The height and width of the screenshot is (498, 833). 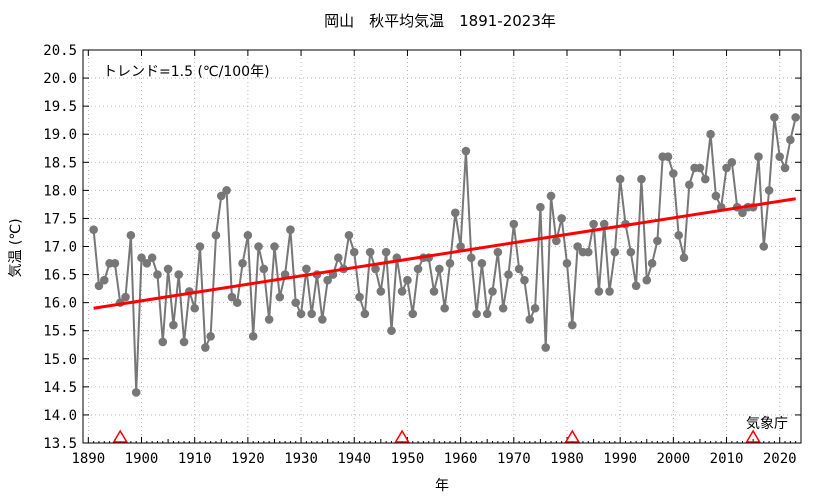 I want to click on x-tick-label: 1940, so click(x=354, y=459).